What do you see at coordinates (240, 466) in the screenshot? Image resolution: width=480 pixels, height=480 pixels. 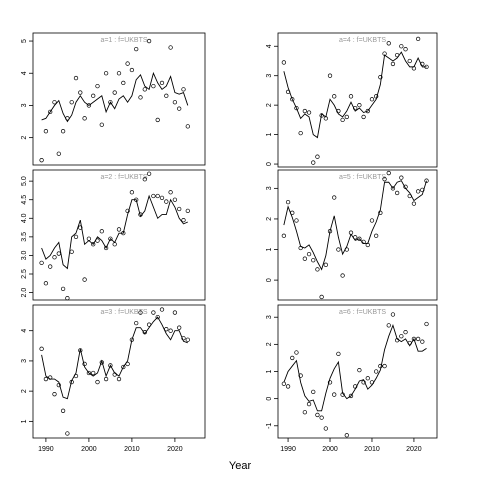 I see `x-axis-label: Year` at bounding box center [240, 466].